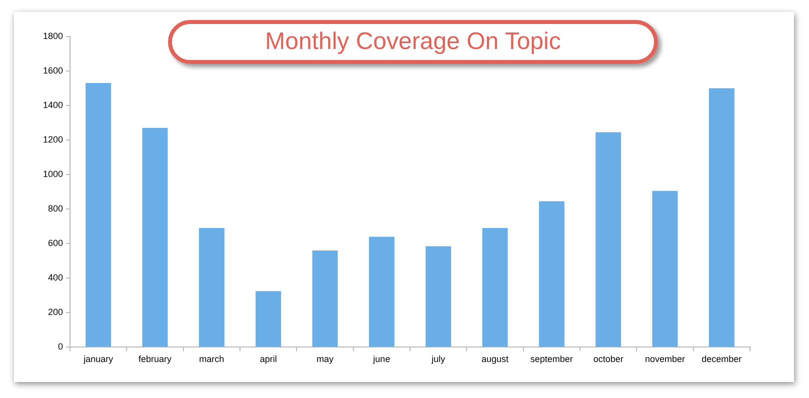 The width and height of the screenshot is (809, 398). I want to click on y-tick-label: 600, so click(56, 243).